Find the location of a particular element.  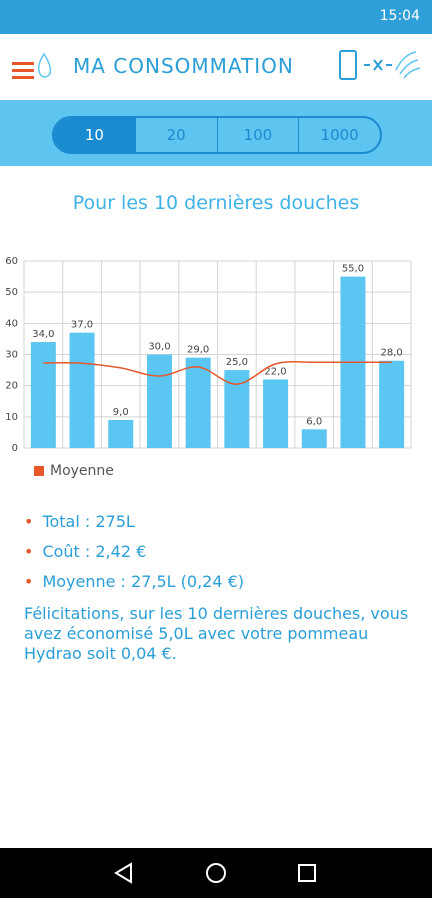

navigation-bar is located at coordinates (216, 873).